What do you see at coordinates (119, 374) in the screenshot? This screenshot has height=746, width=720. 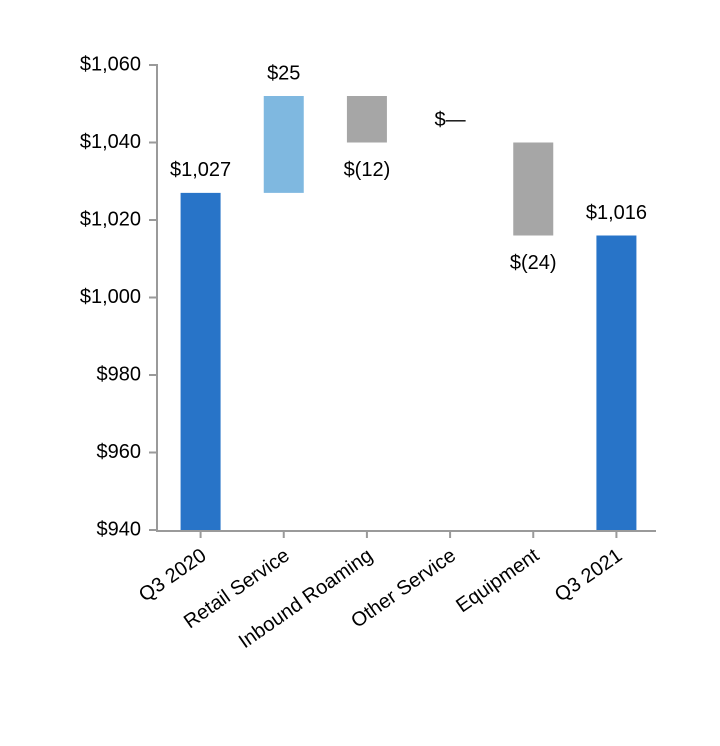 I see `y-tick-label: $980` at bounding box center [119, 374].